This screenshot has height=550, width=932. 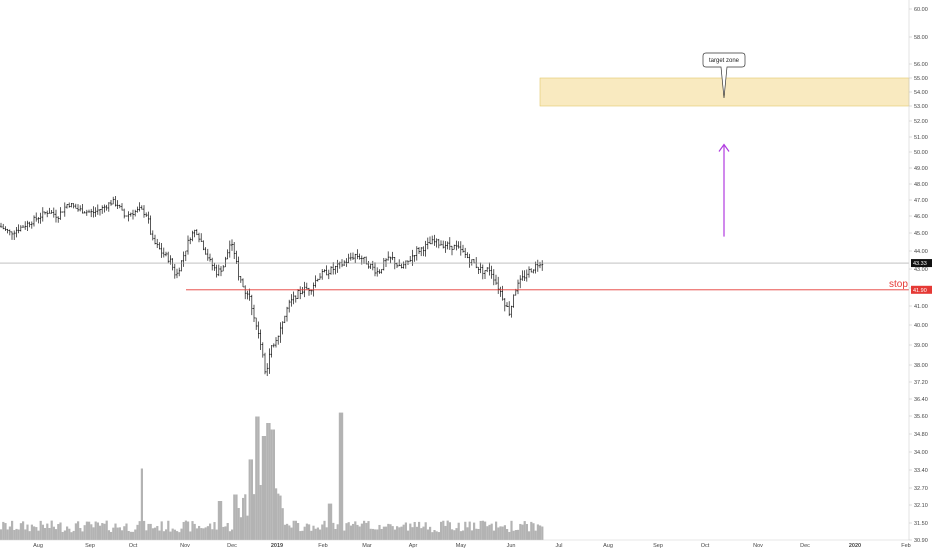 I want to click on y-tick-label: 31.50, so click(x=921, y=524).